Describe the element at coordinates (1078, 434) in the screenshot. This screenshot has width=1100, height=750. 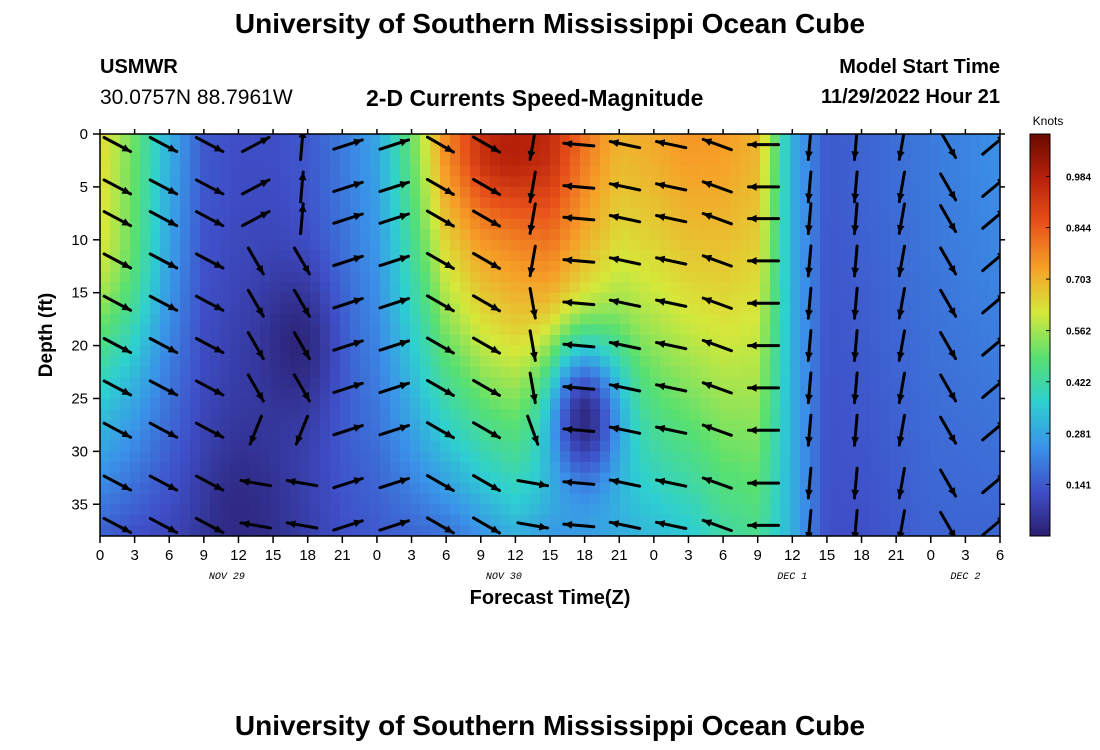
I see `colorbar-tick-label: 0.281` at that location.